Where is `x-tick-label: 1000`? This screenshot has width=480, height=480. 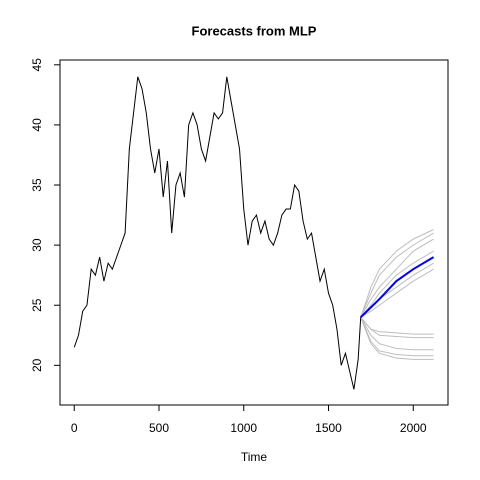
x-tick-label: 1000 is located at coordinates (243, 428).